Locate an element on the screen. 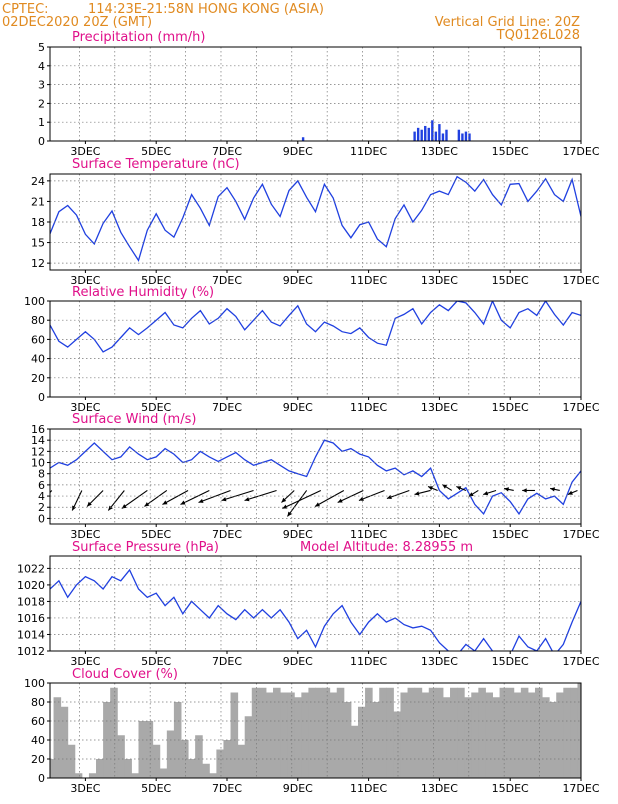 Image resolution: width=618 pixels, height=804 pixels. y-tick-label: 0 is located at coordinates (41, 518).